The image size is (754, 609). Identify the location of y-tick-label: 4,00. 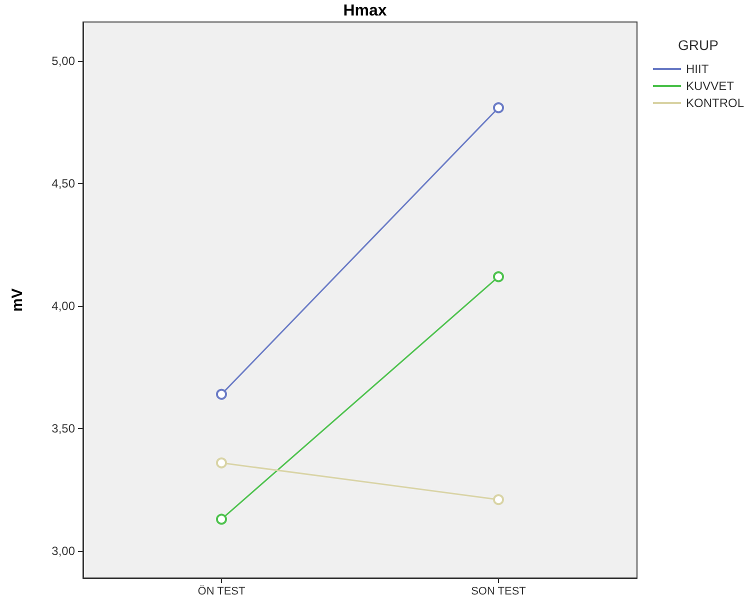
(64, 306).